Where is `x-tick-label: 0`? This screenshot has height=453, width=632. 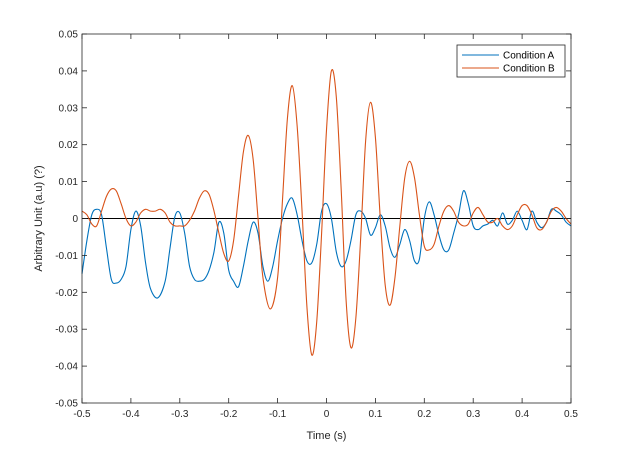 x-tick-label: 0 is located at coordinates (327, 414).